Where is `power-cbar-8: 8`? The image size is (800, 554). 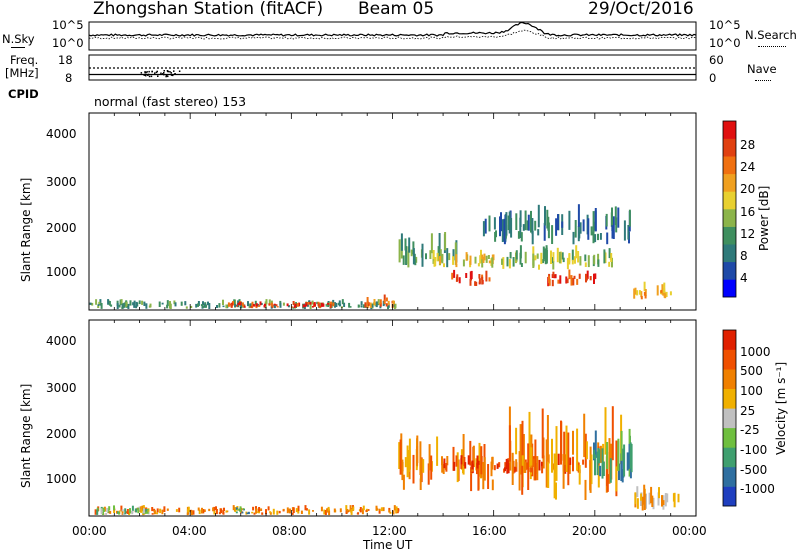 power-cbar-8: 8 is located at coordinates (744, 256).